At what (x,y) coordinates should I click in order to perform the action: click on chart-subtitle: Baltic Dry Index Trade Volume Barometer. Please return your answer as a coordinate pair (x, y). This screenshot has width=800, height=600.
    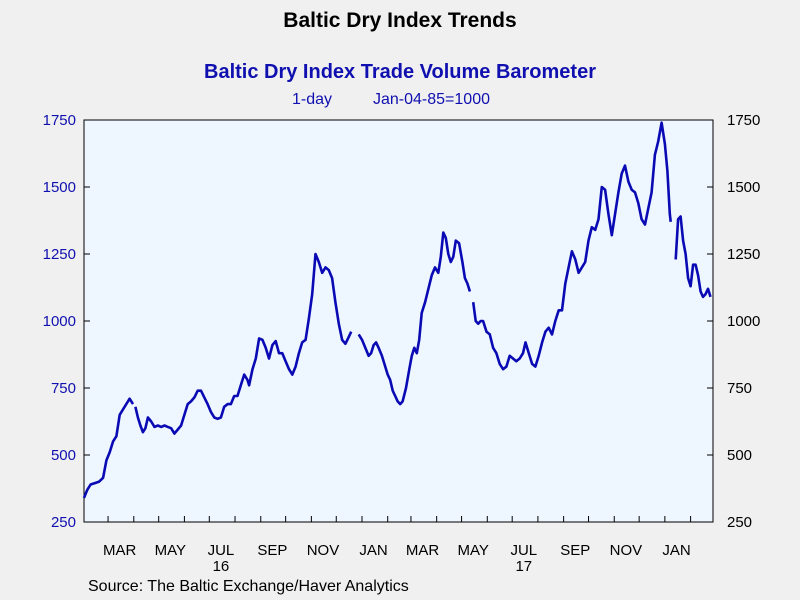
    Looking at the image, I should click on (400, 72).